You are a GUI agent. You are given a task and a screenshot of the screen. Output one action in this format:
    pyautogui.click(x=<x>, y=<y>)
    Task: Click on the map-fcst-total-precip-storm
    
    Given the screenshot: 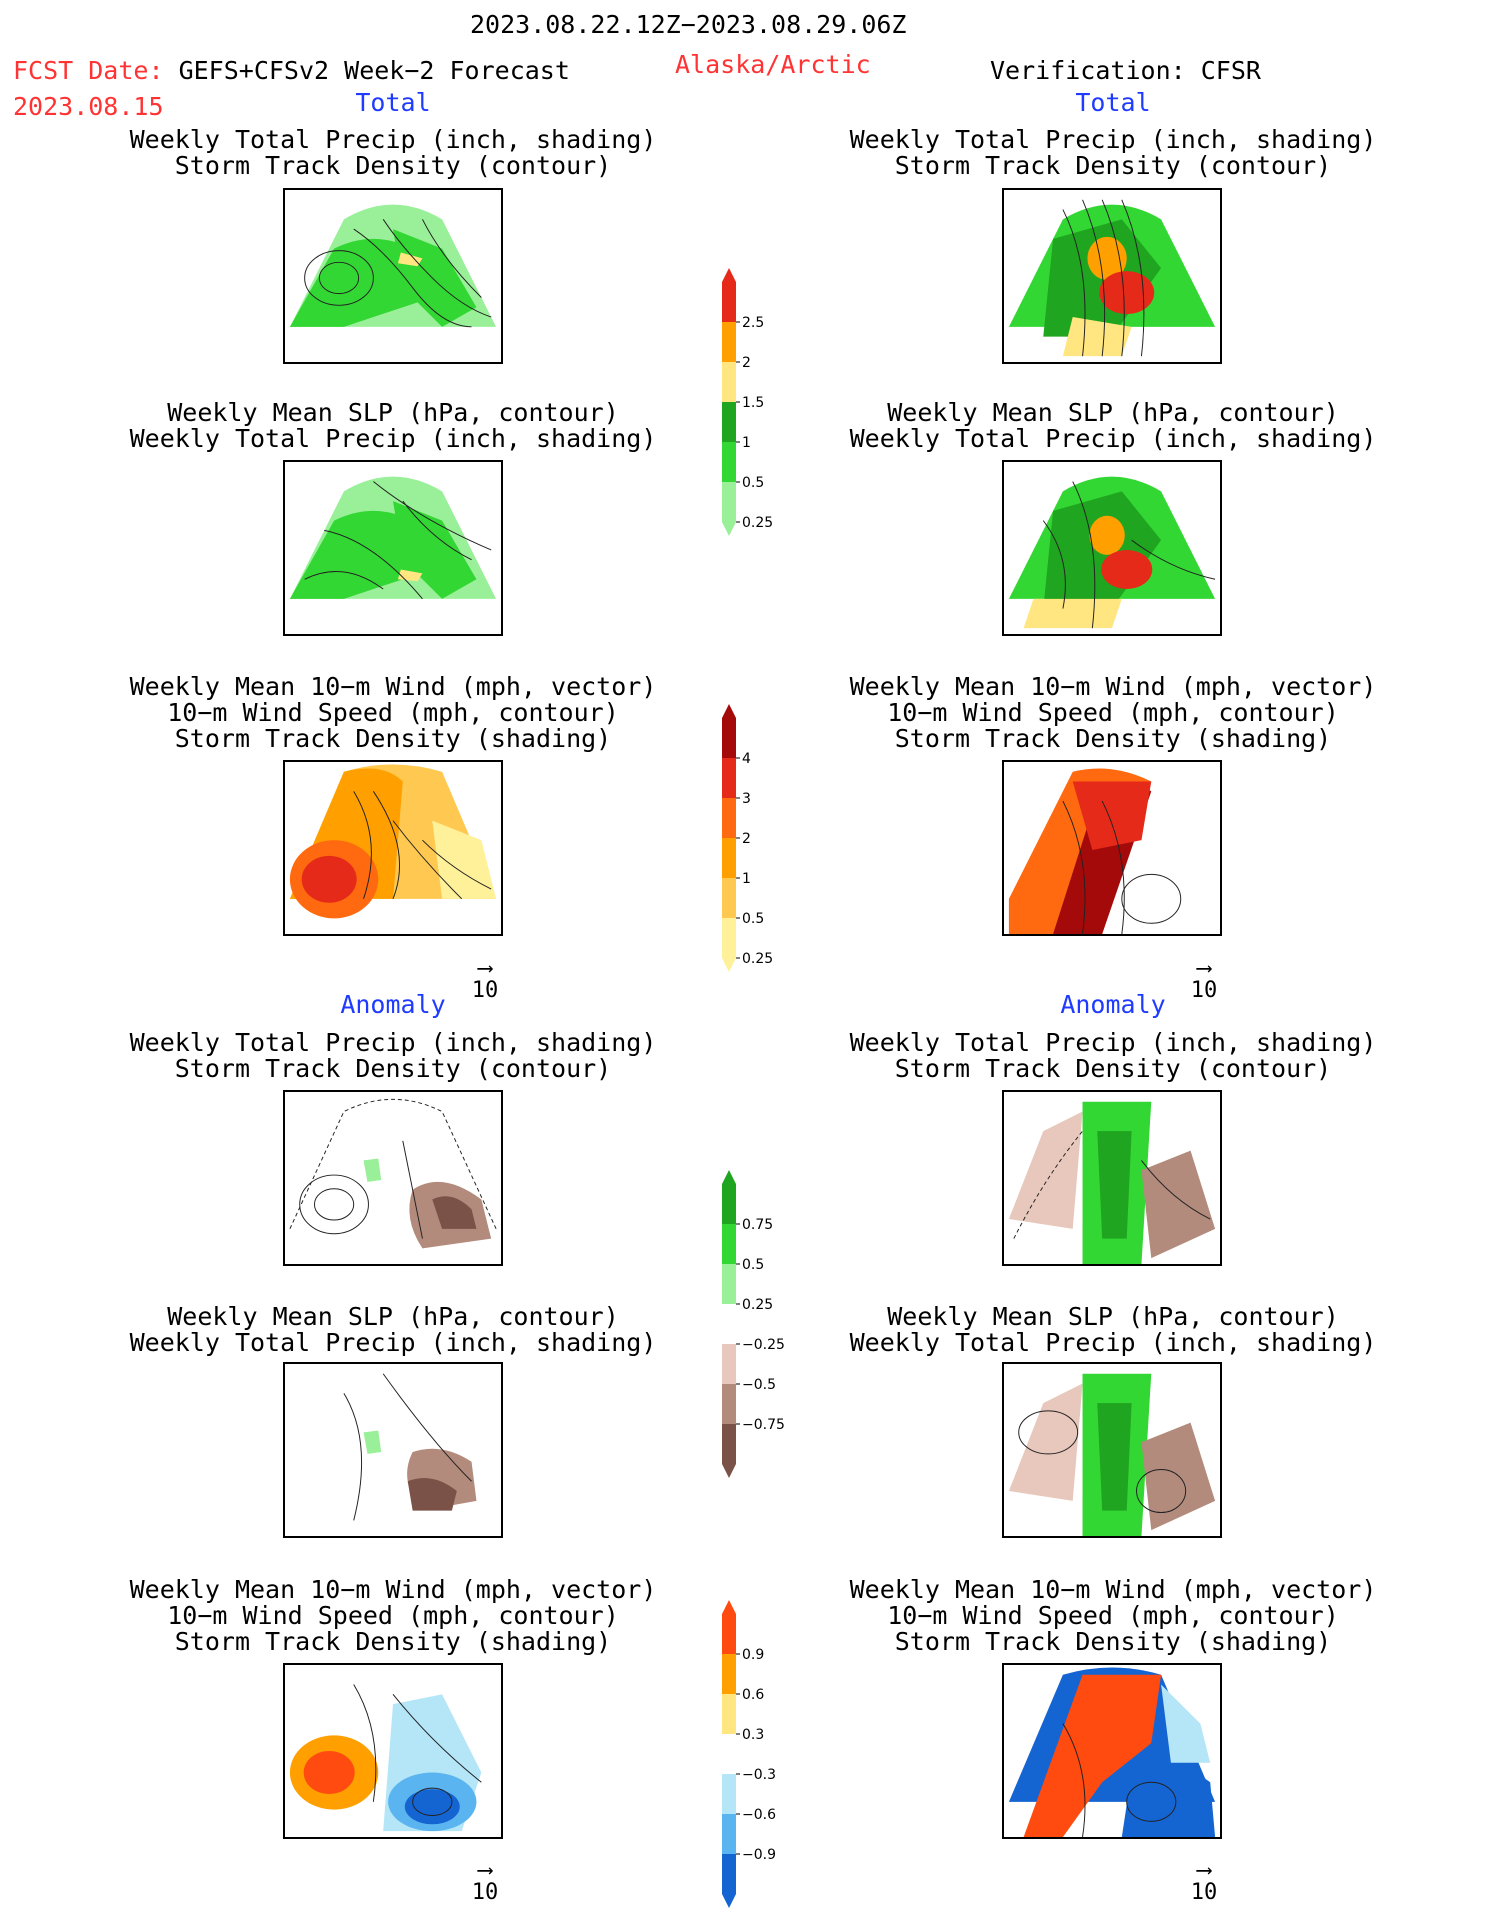 What is the action you would take?
    pyautogui.click(x=393, y=276)
    